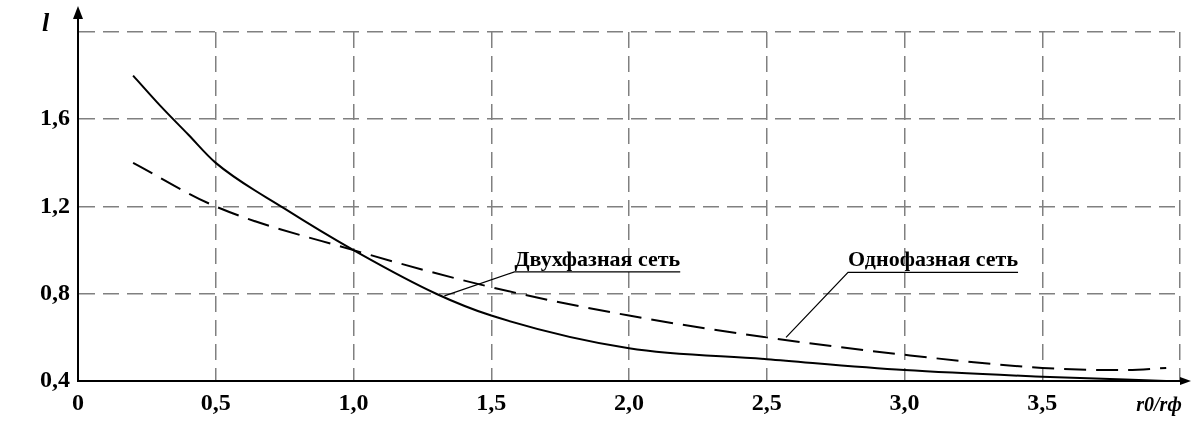  Describe the element at coordinates (1159, 404) in the screenshot. I see `x-axis-title: r0/rф` at that location.